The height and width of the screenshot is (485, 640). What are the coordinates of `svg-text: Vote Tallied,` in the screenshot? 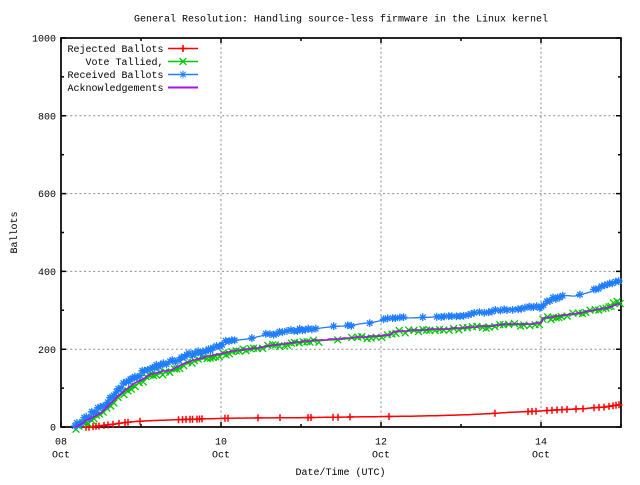 It's located at (124, 63).